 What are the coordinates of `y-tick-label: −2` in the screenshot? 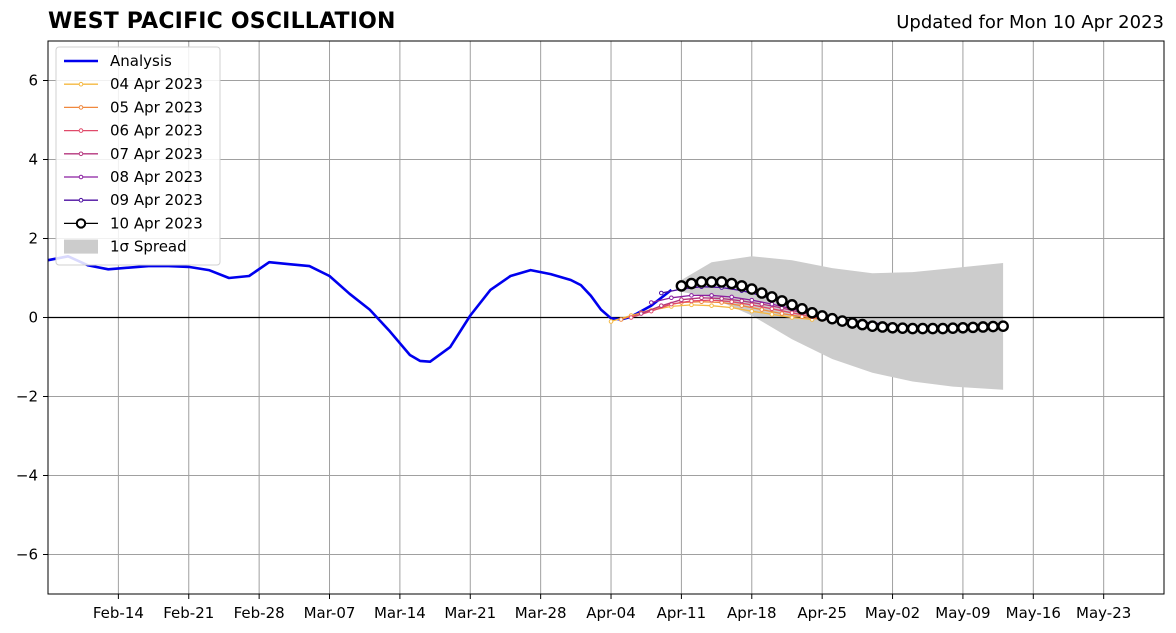 It's located at (27, 397).